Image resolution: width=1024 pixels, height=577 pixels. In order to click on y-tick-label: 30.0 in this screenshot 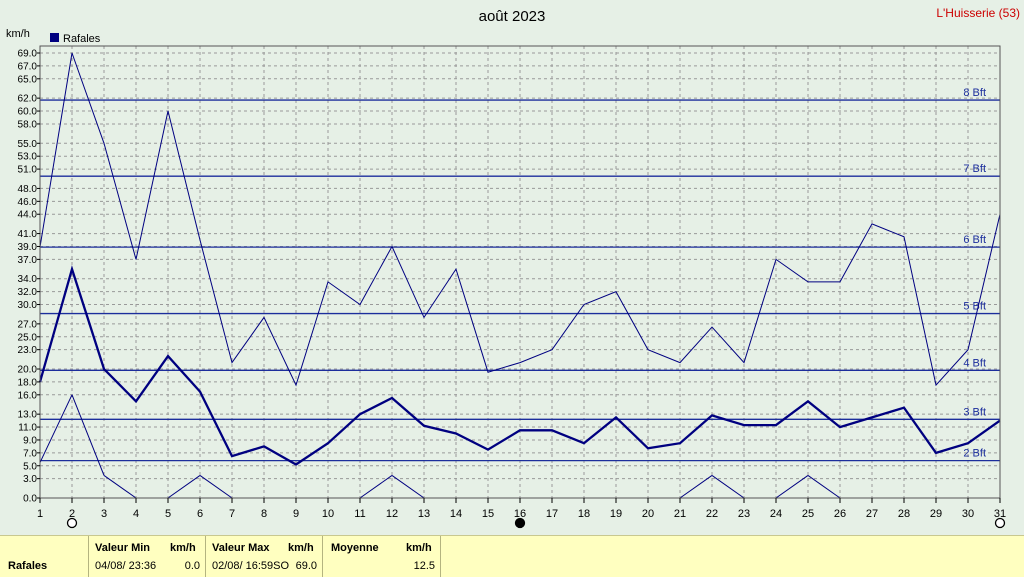, I will do `click(28, 305)`.